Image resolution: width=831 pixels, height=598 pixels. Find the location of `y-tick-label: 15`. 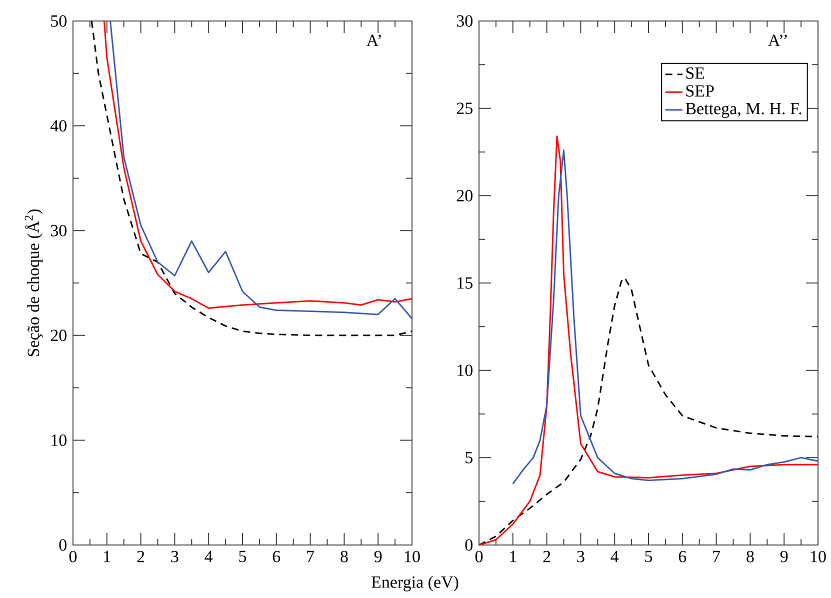

y-tick-label: 15 is located at coordinates (465, 283).